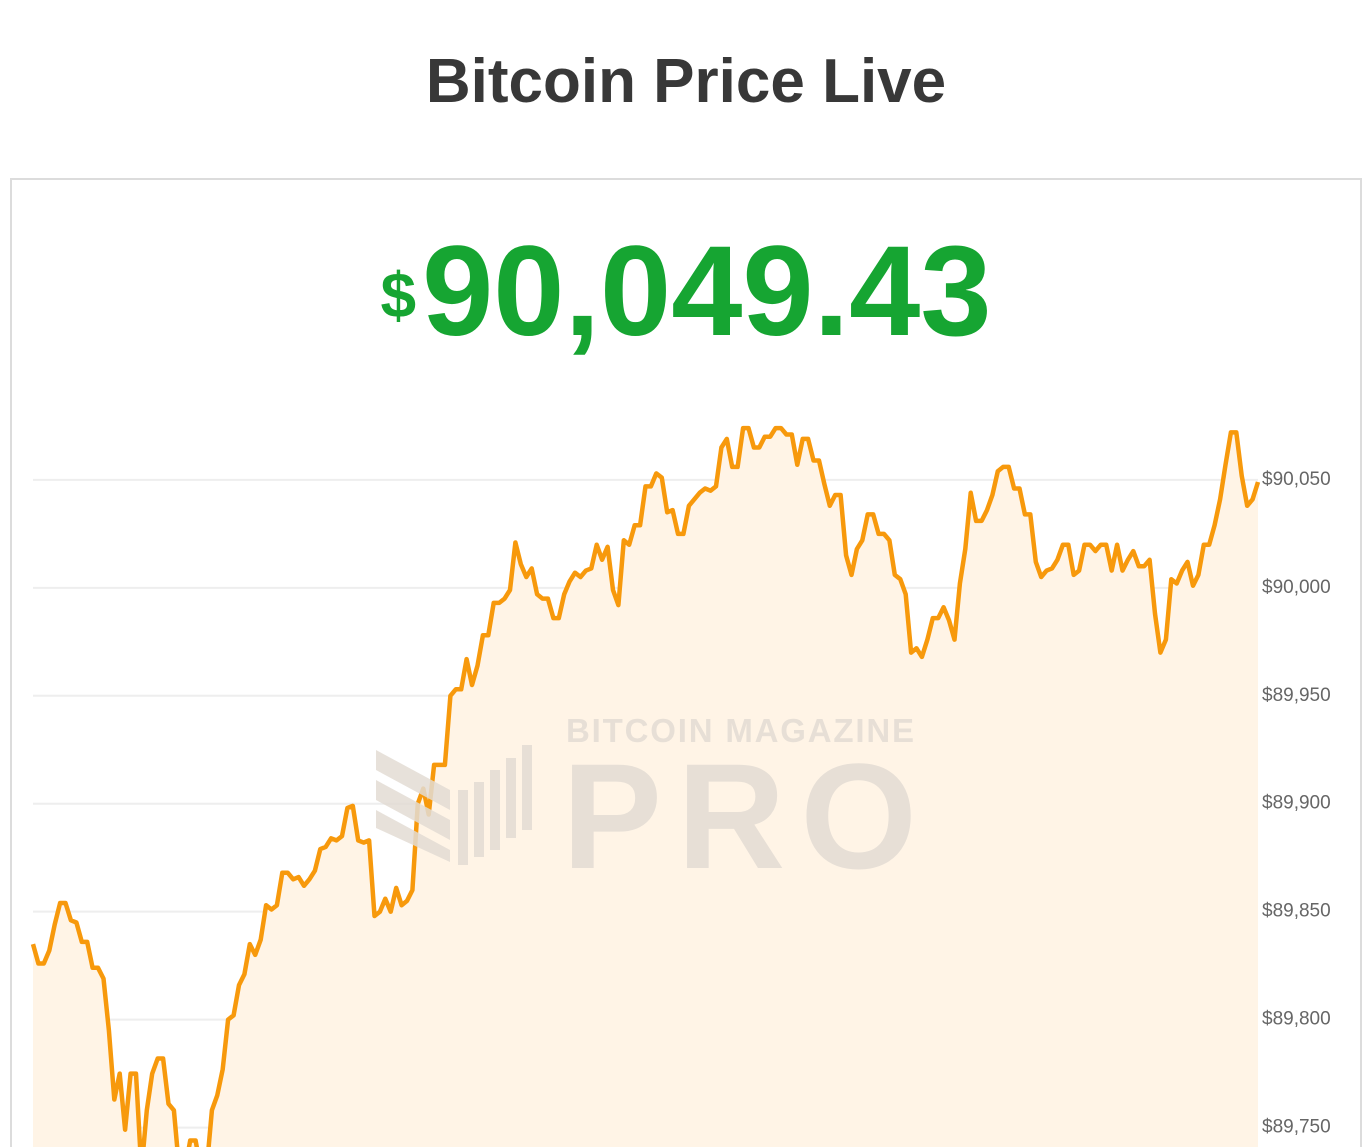  Describe the element at coordinates (454, 805) in the screenshot. I see `watermark-logo` at that location.